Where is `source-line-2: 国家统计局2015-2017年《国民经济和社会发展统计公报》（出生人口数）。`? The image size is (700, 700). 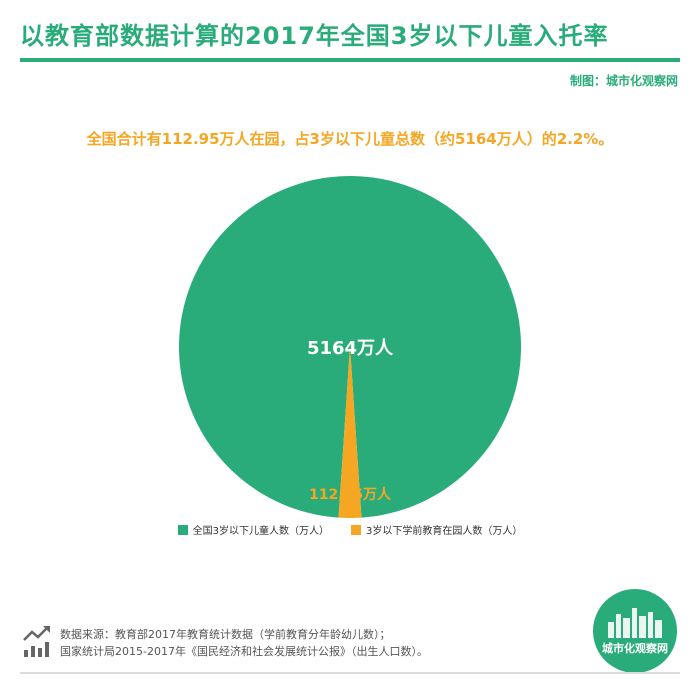 source-line-2: 国家统计局2015-2017年《国民经济和社会发展统计公报》（出生人口数）。 is located at coordinates (244, 651).